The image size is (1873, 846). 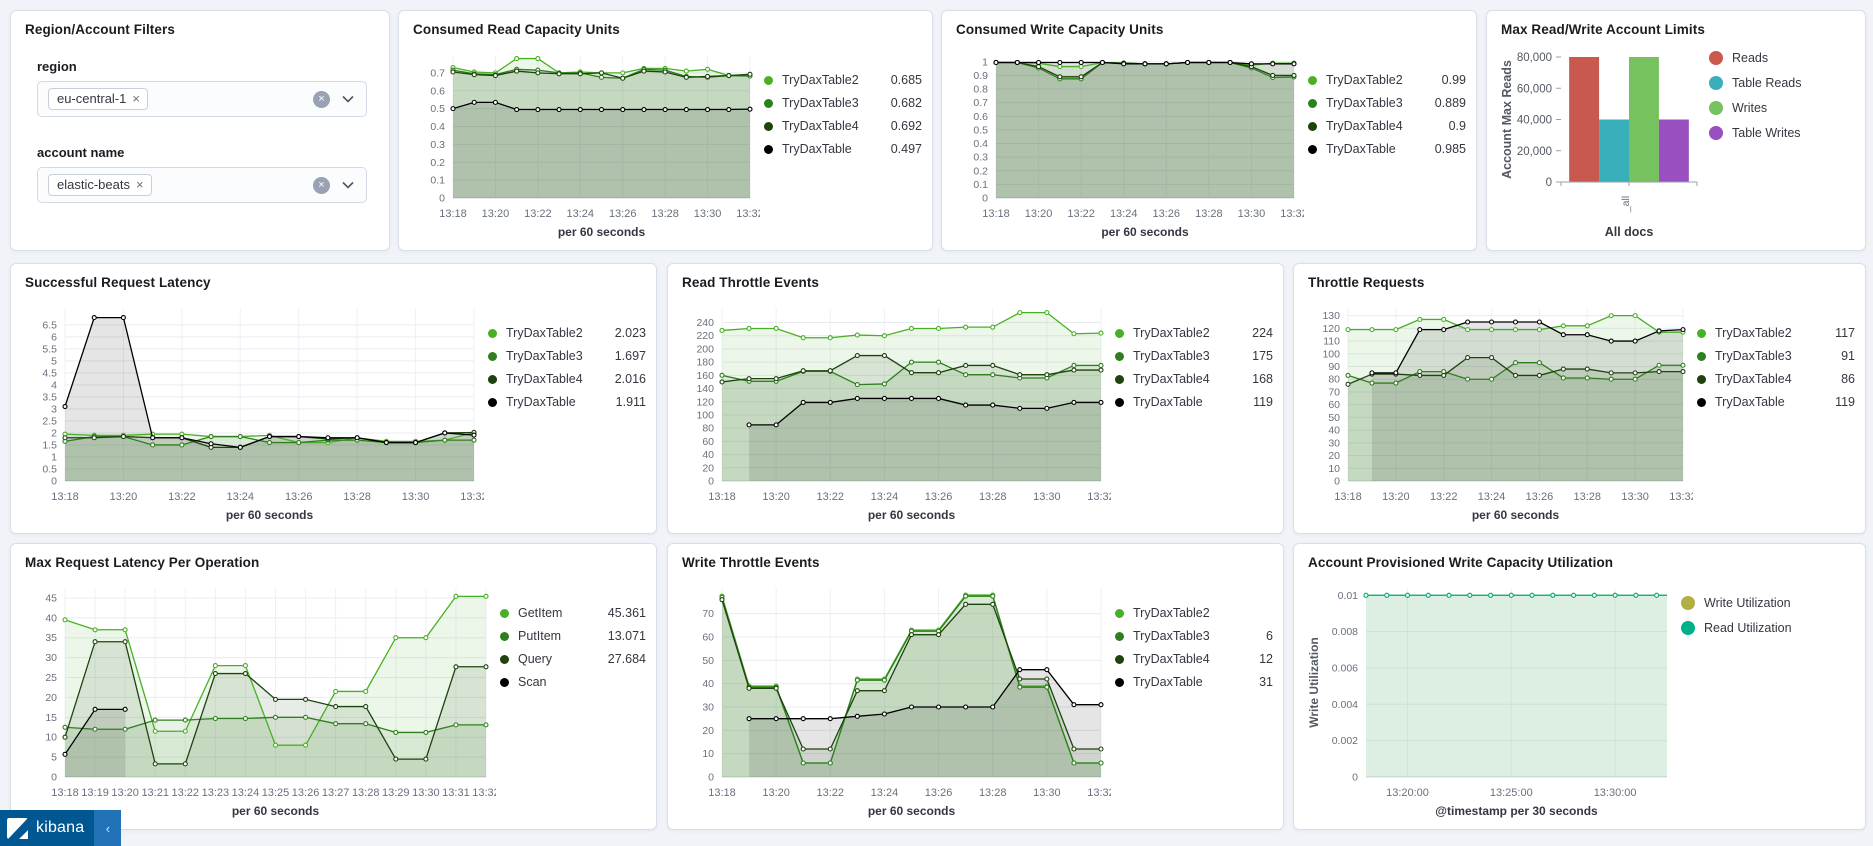 What do you see at coordinates (1124, 214) in the screenshot?
I see `svg-text: 13:24` at bounding box center [1124, 214].